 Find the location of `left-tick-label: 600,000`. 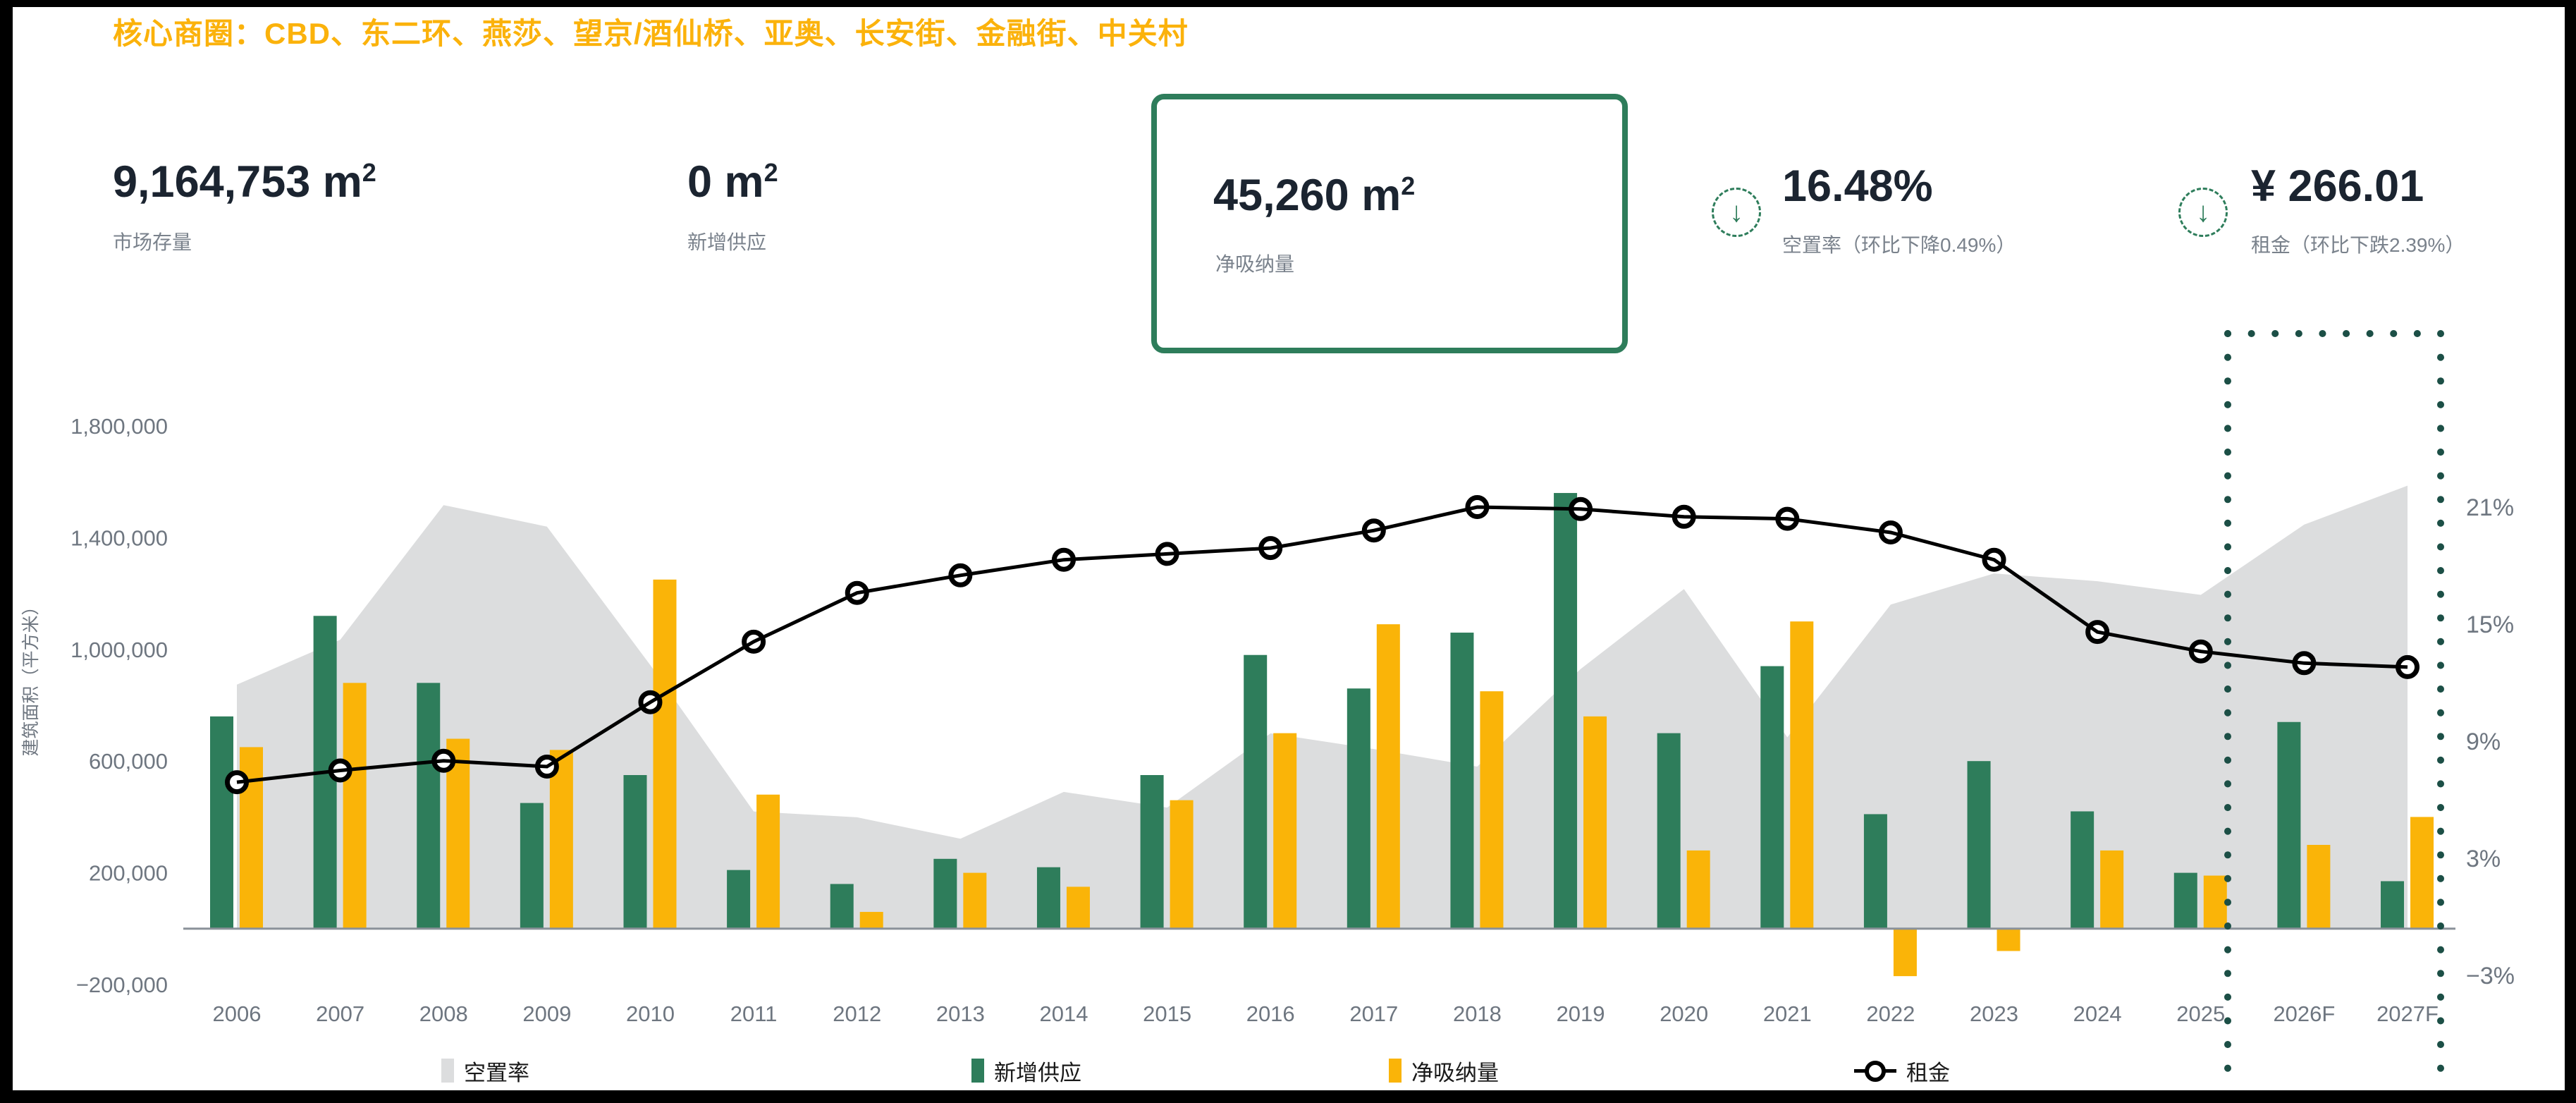

left-tick-label: 600,000 is located at coordinates (128, 761).